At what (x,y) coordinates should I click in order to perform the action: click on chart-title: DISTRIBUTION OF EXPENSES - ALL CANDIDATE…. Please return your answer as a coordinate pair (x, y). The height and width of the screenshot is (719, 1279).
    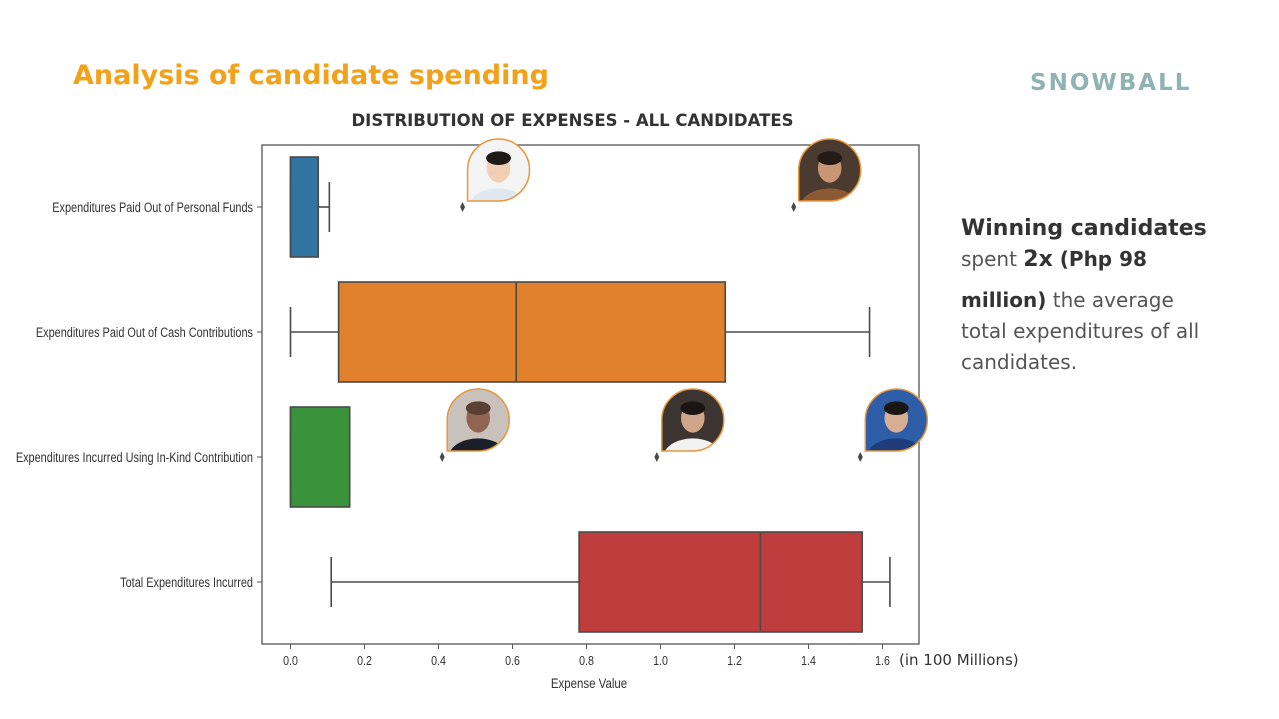
    Looking at the image, I should click on (572, 120).